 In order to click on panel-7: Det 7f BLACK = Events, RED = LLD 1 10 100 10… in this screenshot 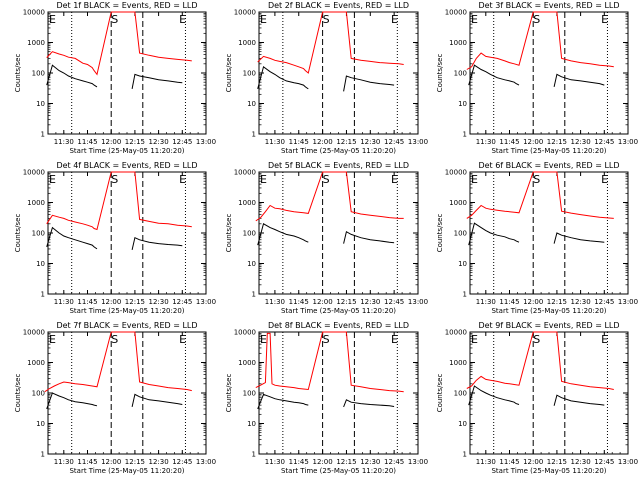, I will do `click(115, 398)`.